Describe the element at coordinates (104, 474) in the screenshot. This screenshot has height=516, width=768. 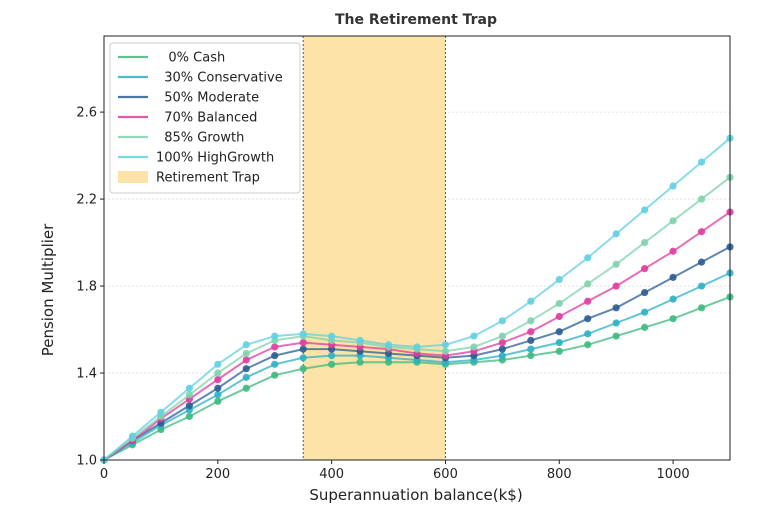
I see `x-tick-label: 0` at that location.